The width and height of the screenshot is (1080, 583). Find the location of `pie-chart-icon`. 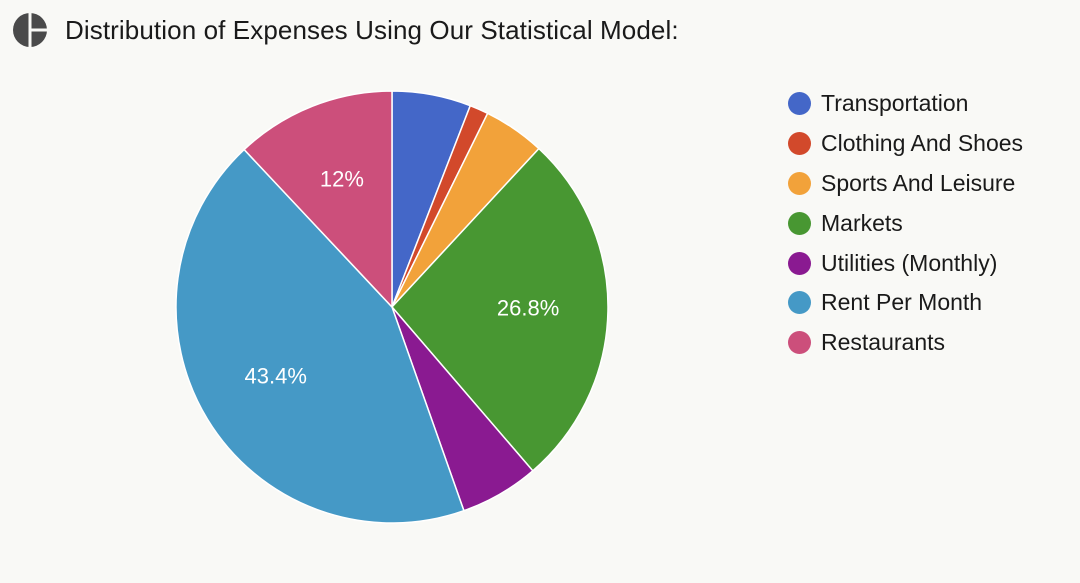

pie-chart-icon is located at coordinates (30, 30).